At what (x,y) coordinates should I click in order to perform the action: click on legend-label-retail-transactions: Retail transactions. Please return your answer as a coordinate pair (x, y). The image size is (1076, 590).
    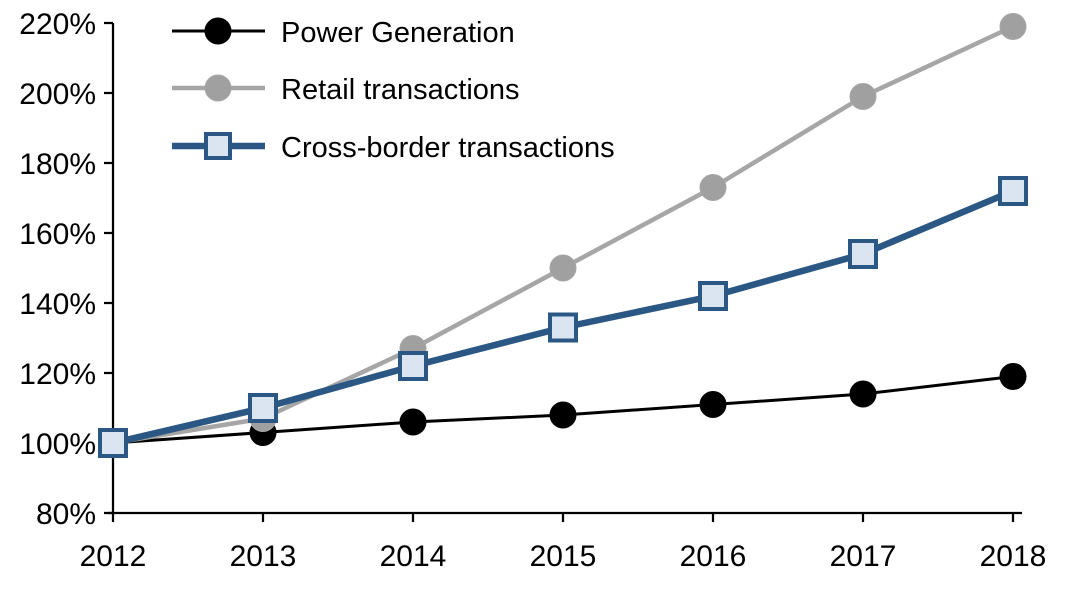
    Looking at the image, I should click on (400, 90).